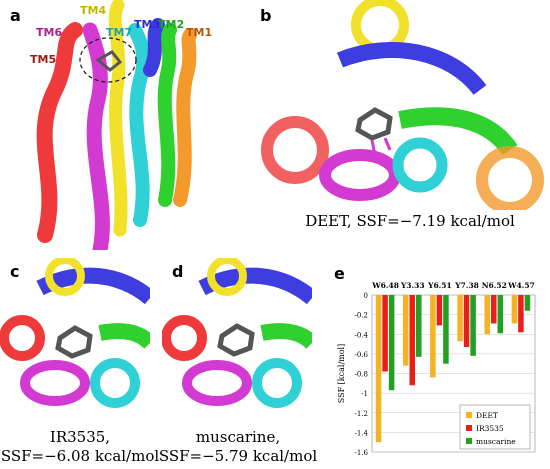 This screenshot has width=550, height=469. What do you see at coordinates (362, 355) in the screenshot?
I see `y-tick-label: -0.6` at bounding box center [362, 355].